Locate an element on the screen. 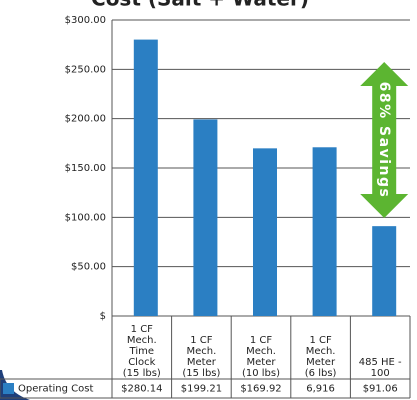 The height and width of the screenshot is (400, 417). table-cell: $199.21 is located at coordinates (201, 389).